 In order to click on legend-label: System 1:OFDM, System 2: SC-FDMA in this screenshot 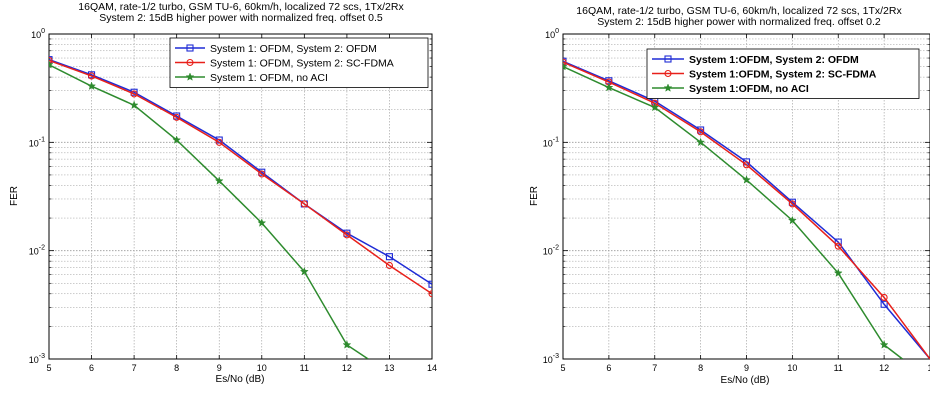, I will do `click(783, 75)`.